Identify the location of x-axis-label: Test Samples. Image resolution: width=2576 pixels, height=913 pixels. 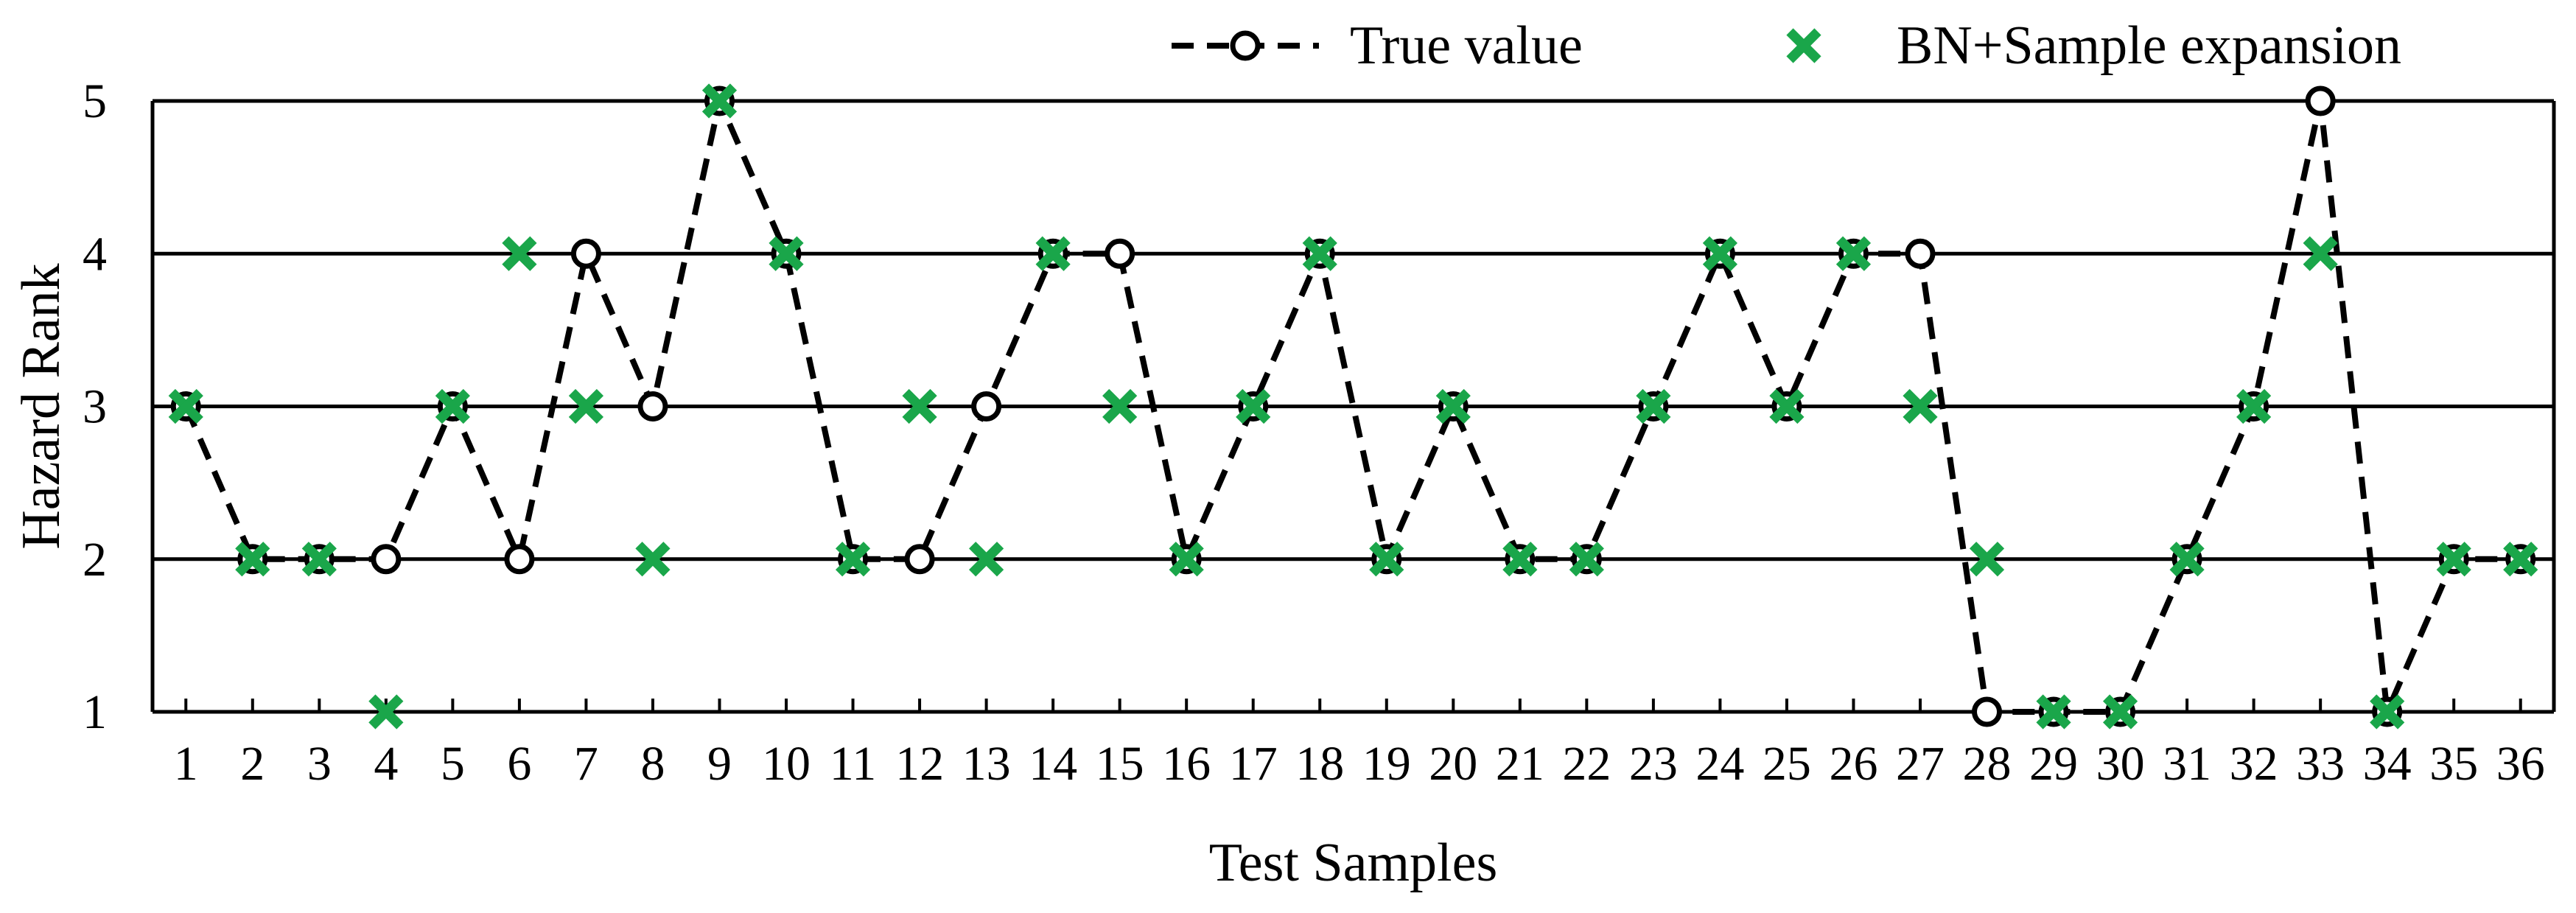
(1353, 863).